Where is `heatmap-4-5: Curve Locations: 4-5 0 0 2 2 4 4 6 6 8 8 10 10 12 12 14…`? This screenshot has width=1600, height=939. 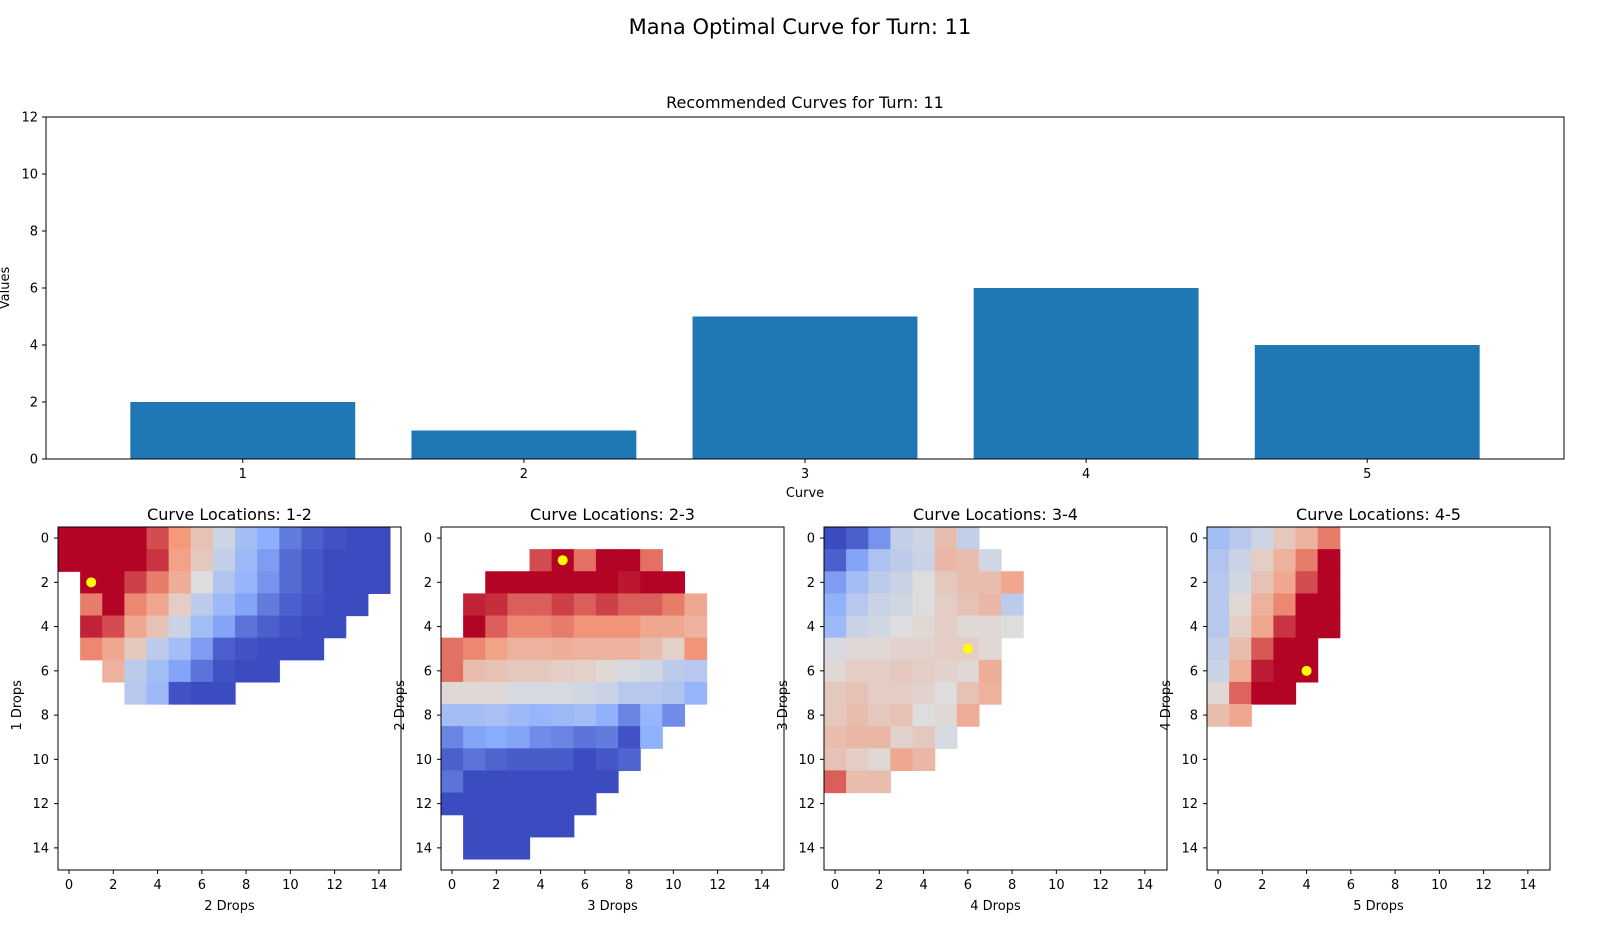 heatmap-4-5: Curve Locations: 4-5 0 0 2 2 4 4 6 6 8 8 10 10 12 12 14… is located at coordinates (1355, 709).